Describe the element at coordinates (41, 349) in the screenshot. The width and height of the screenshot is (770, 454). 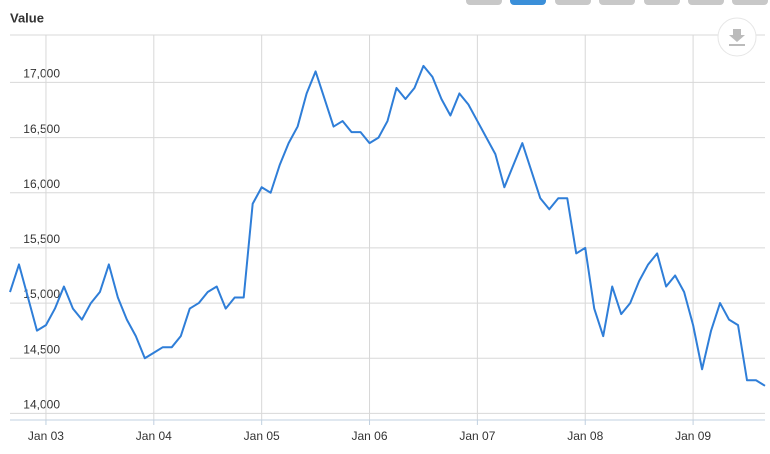
I see `y-tick-label: 14,500` at that location.